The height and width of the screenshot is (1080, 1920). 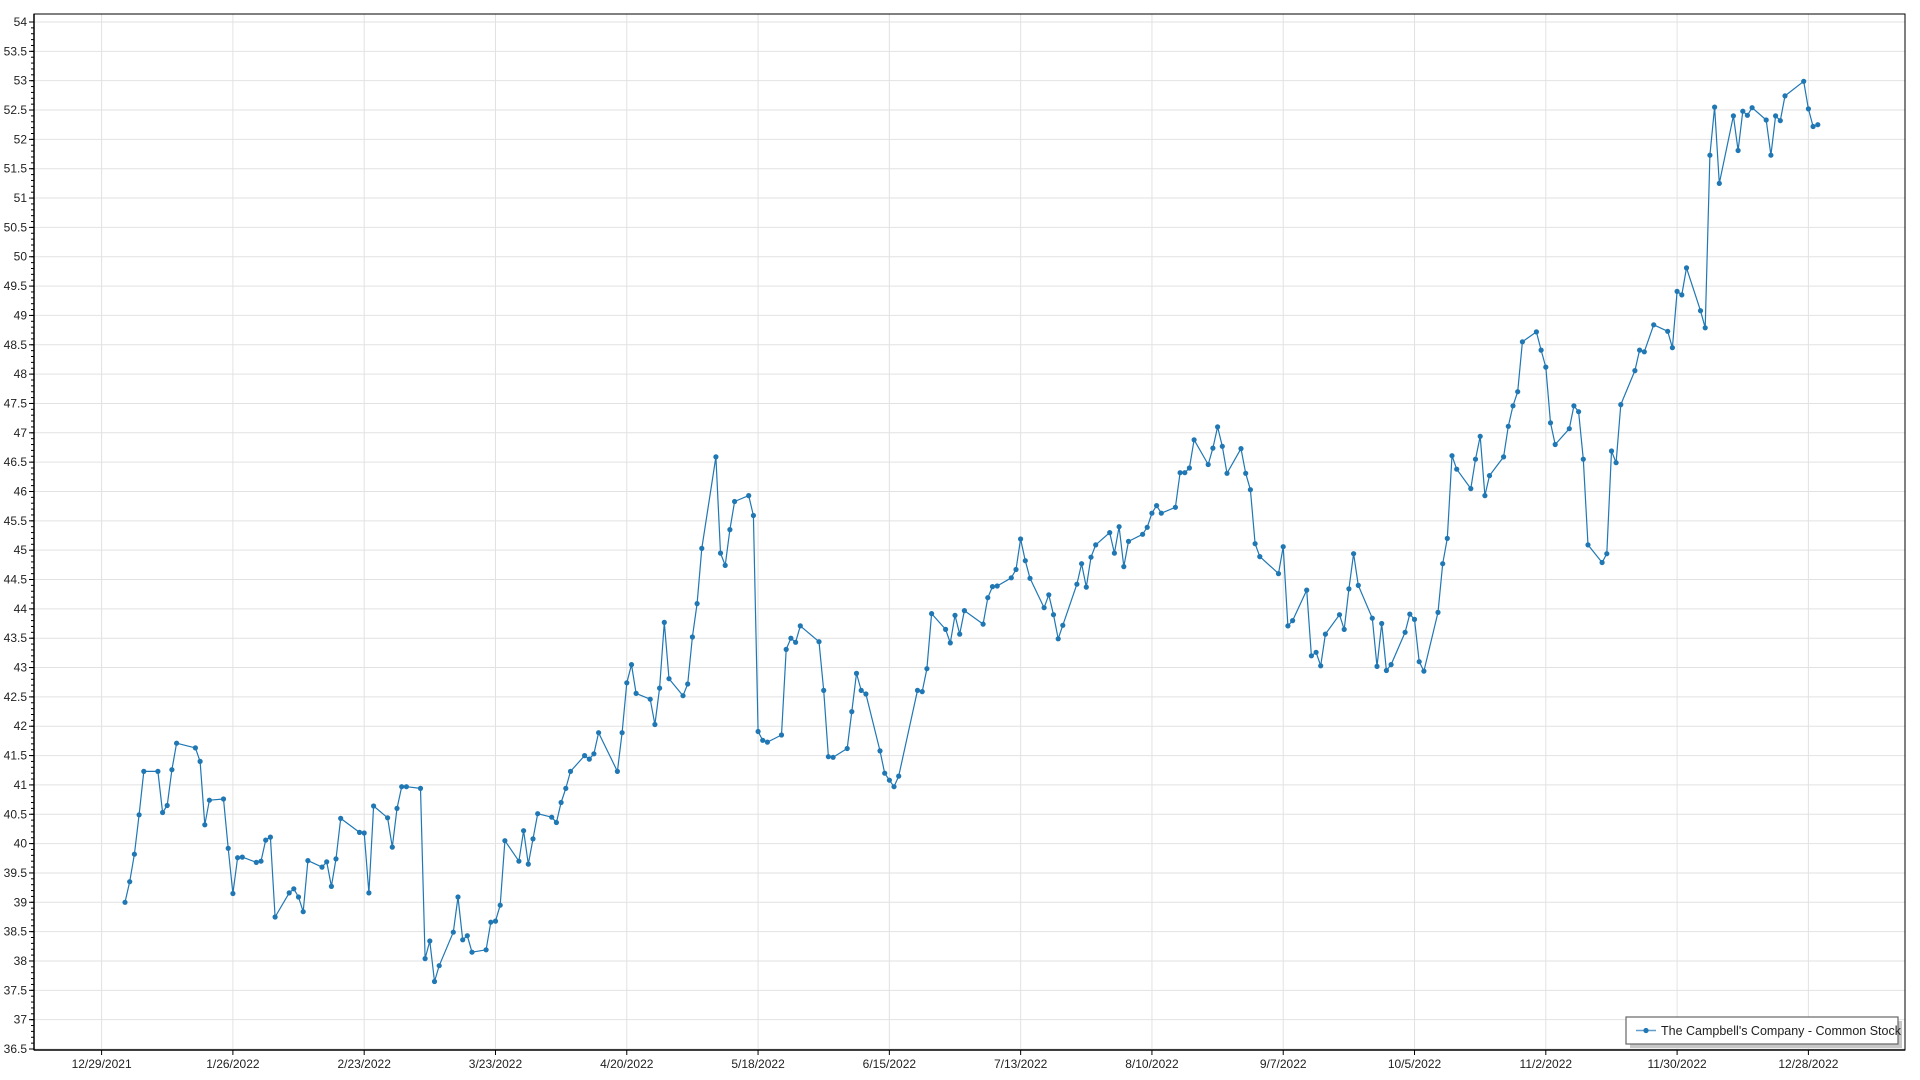 I want to click on x-tick-label: 7/13/2022, so click(x=1021, y=1064).